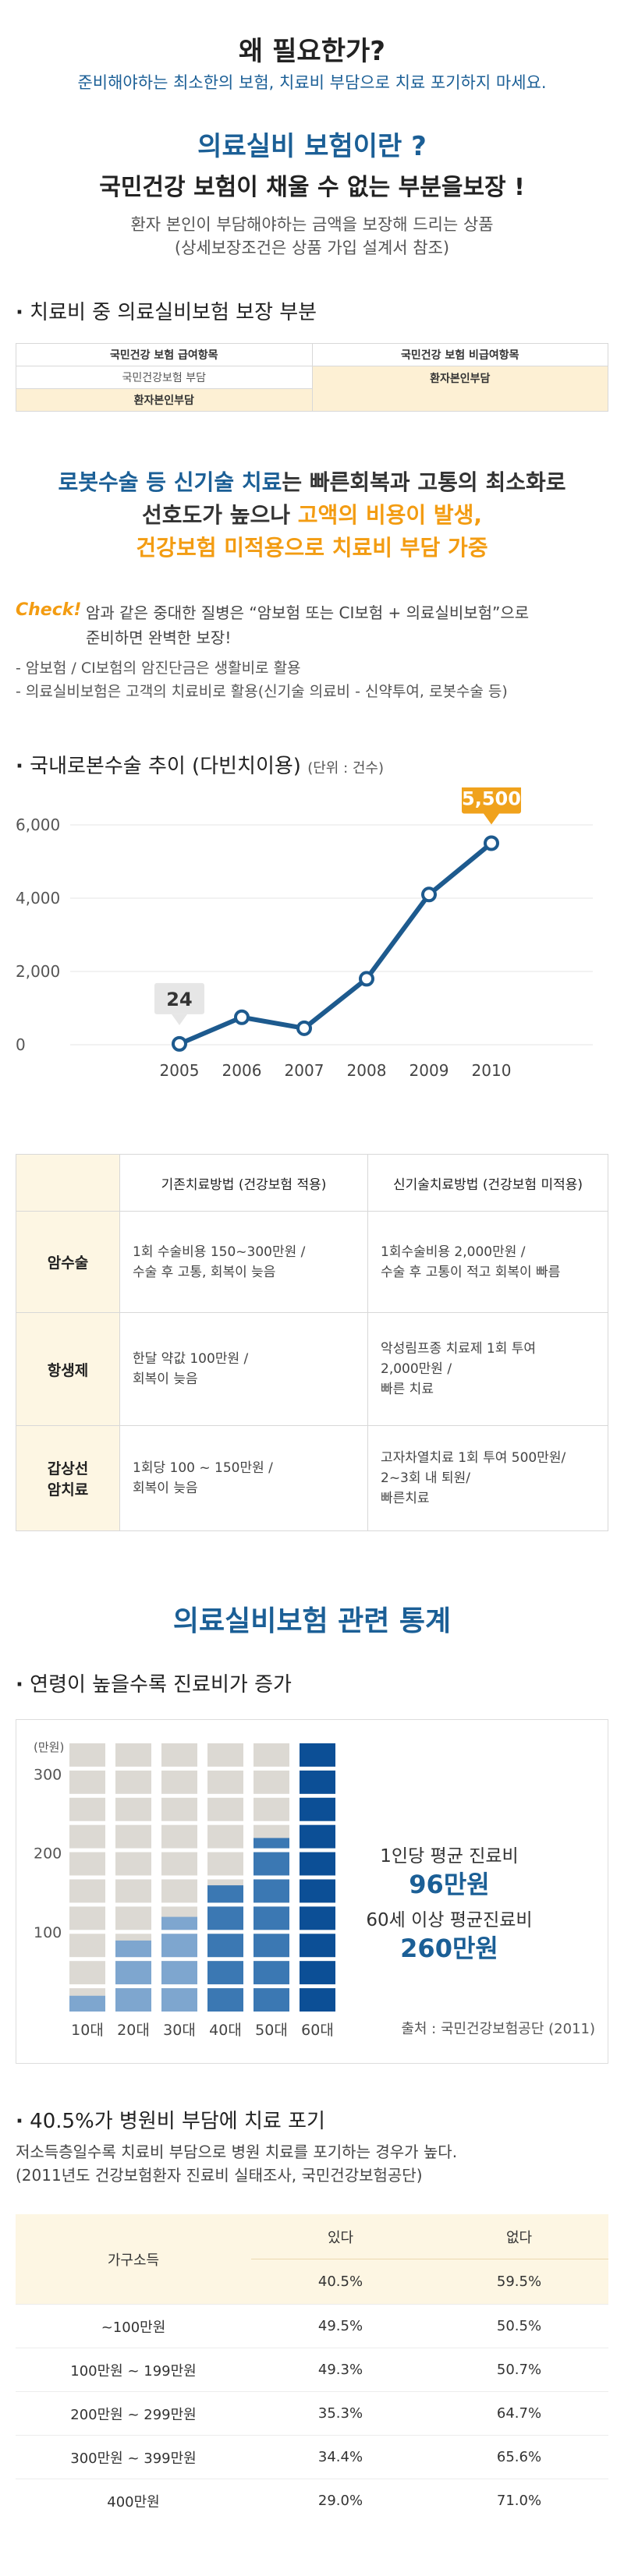  I want to click on income-row: 400만원 29.0% 71.0%, so click(312, 2500).